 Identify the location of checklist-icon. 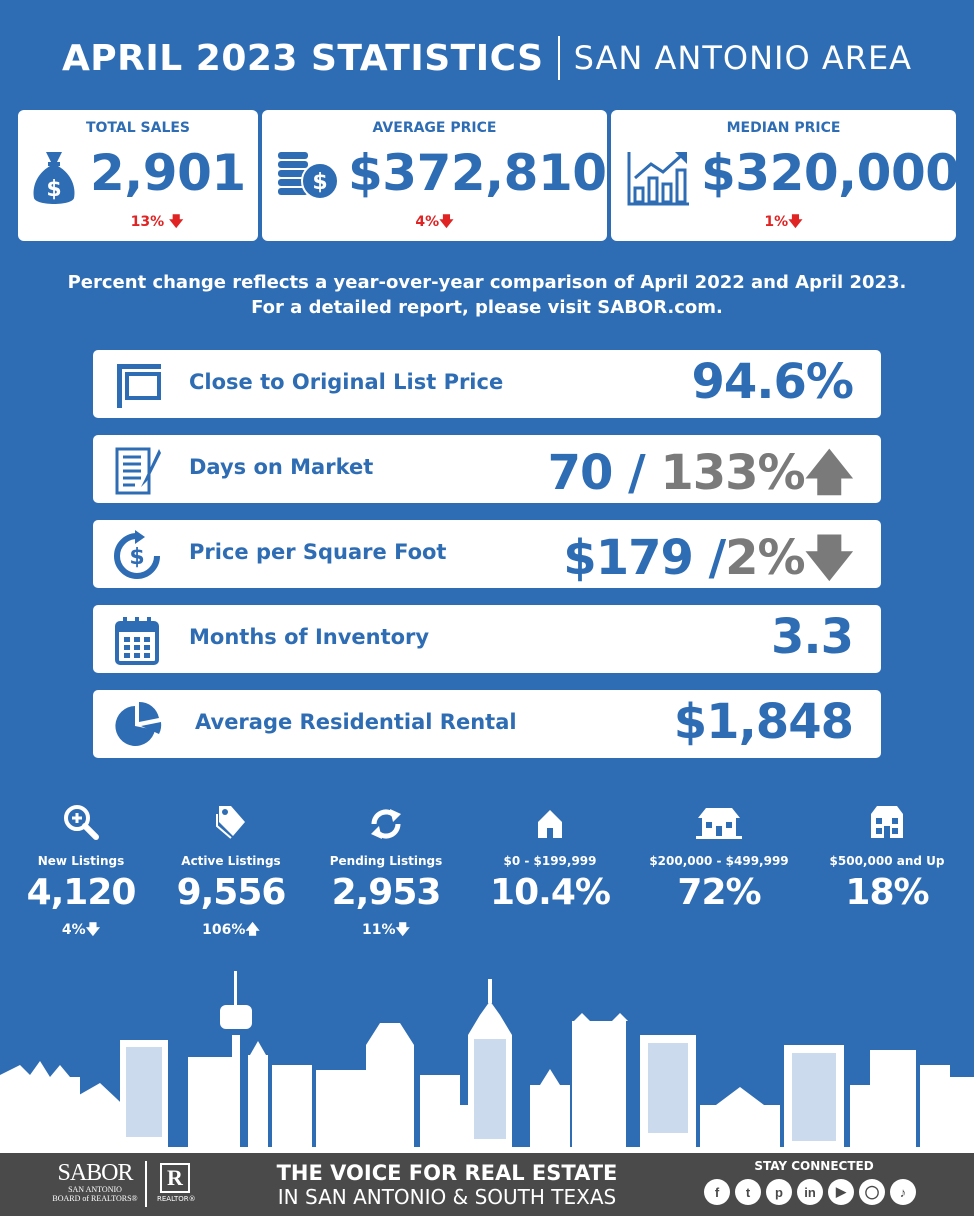
(138, 471).